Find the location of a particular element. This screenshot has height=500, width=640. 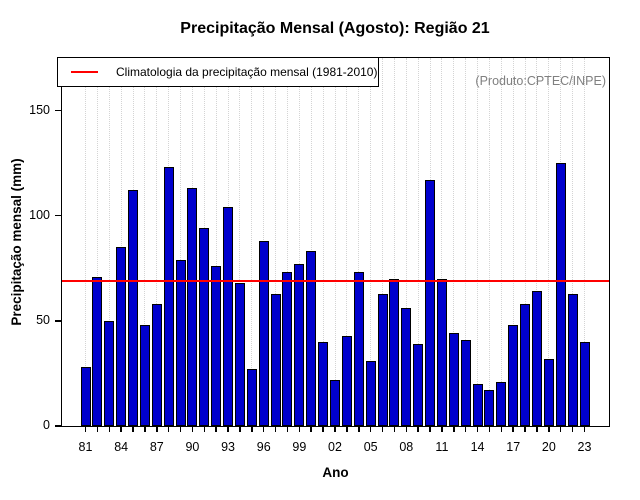

x-tick-2008 is located at coordinates (406, 429).